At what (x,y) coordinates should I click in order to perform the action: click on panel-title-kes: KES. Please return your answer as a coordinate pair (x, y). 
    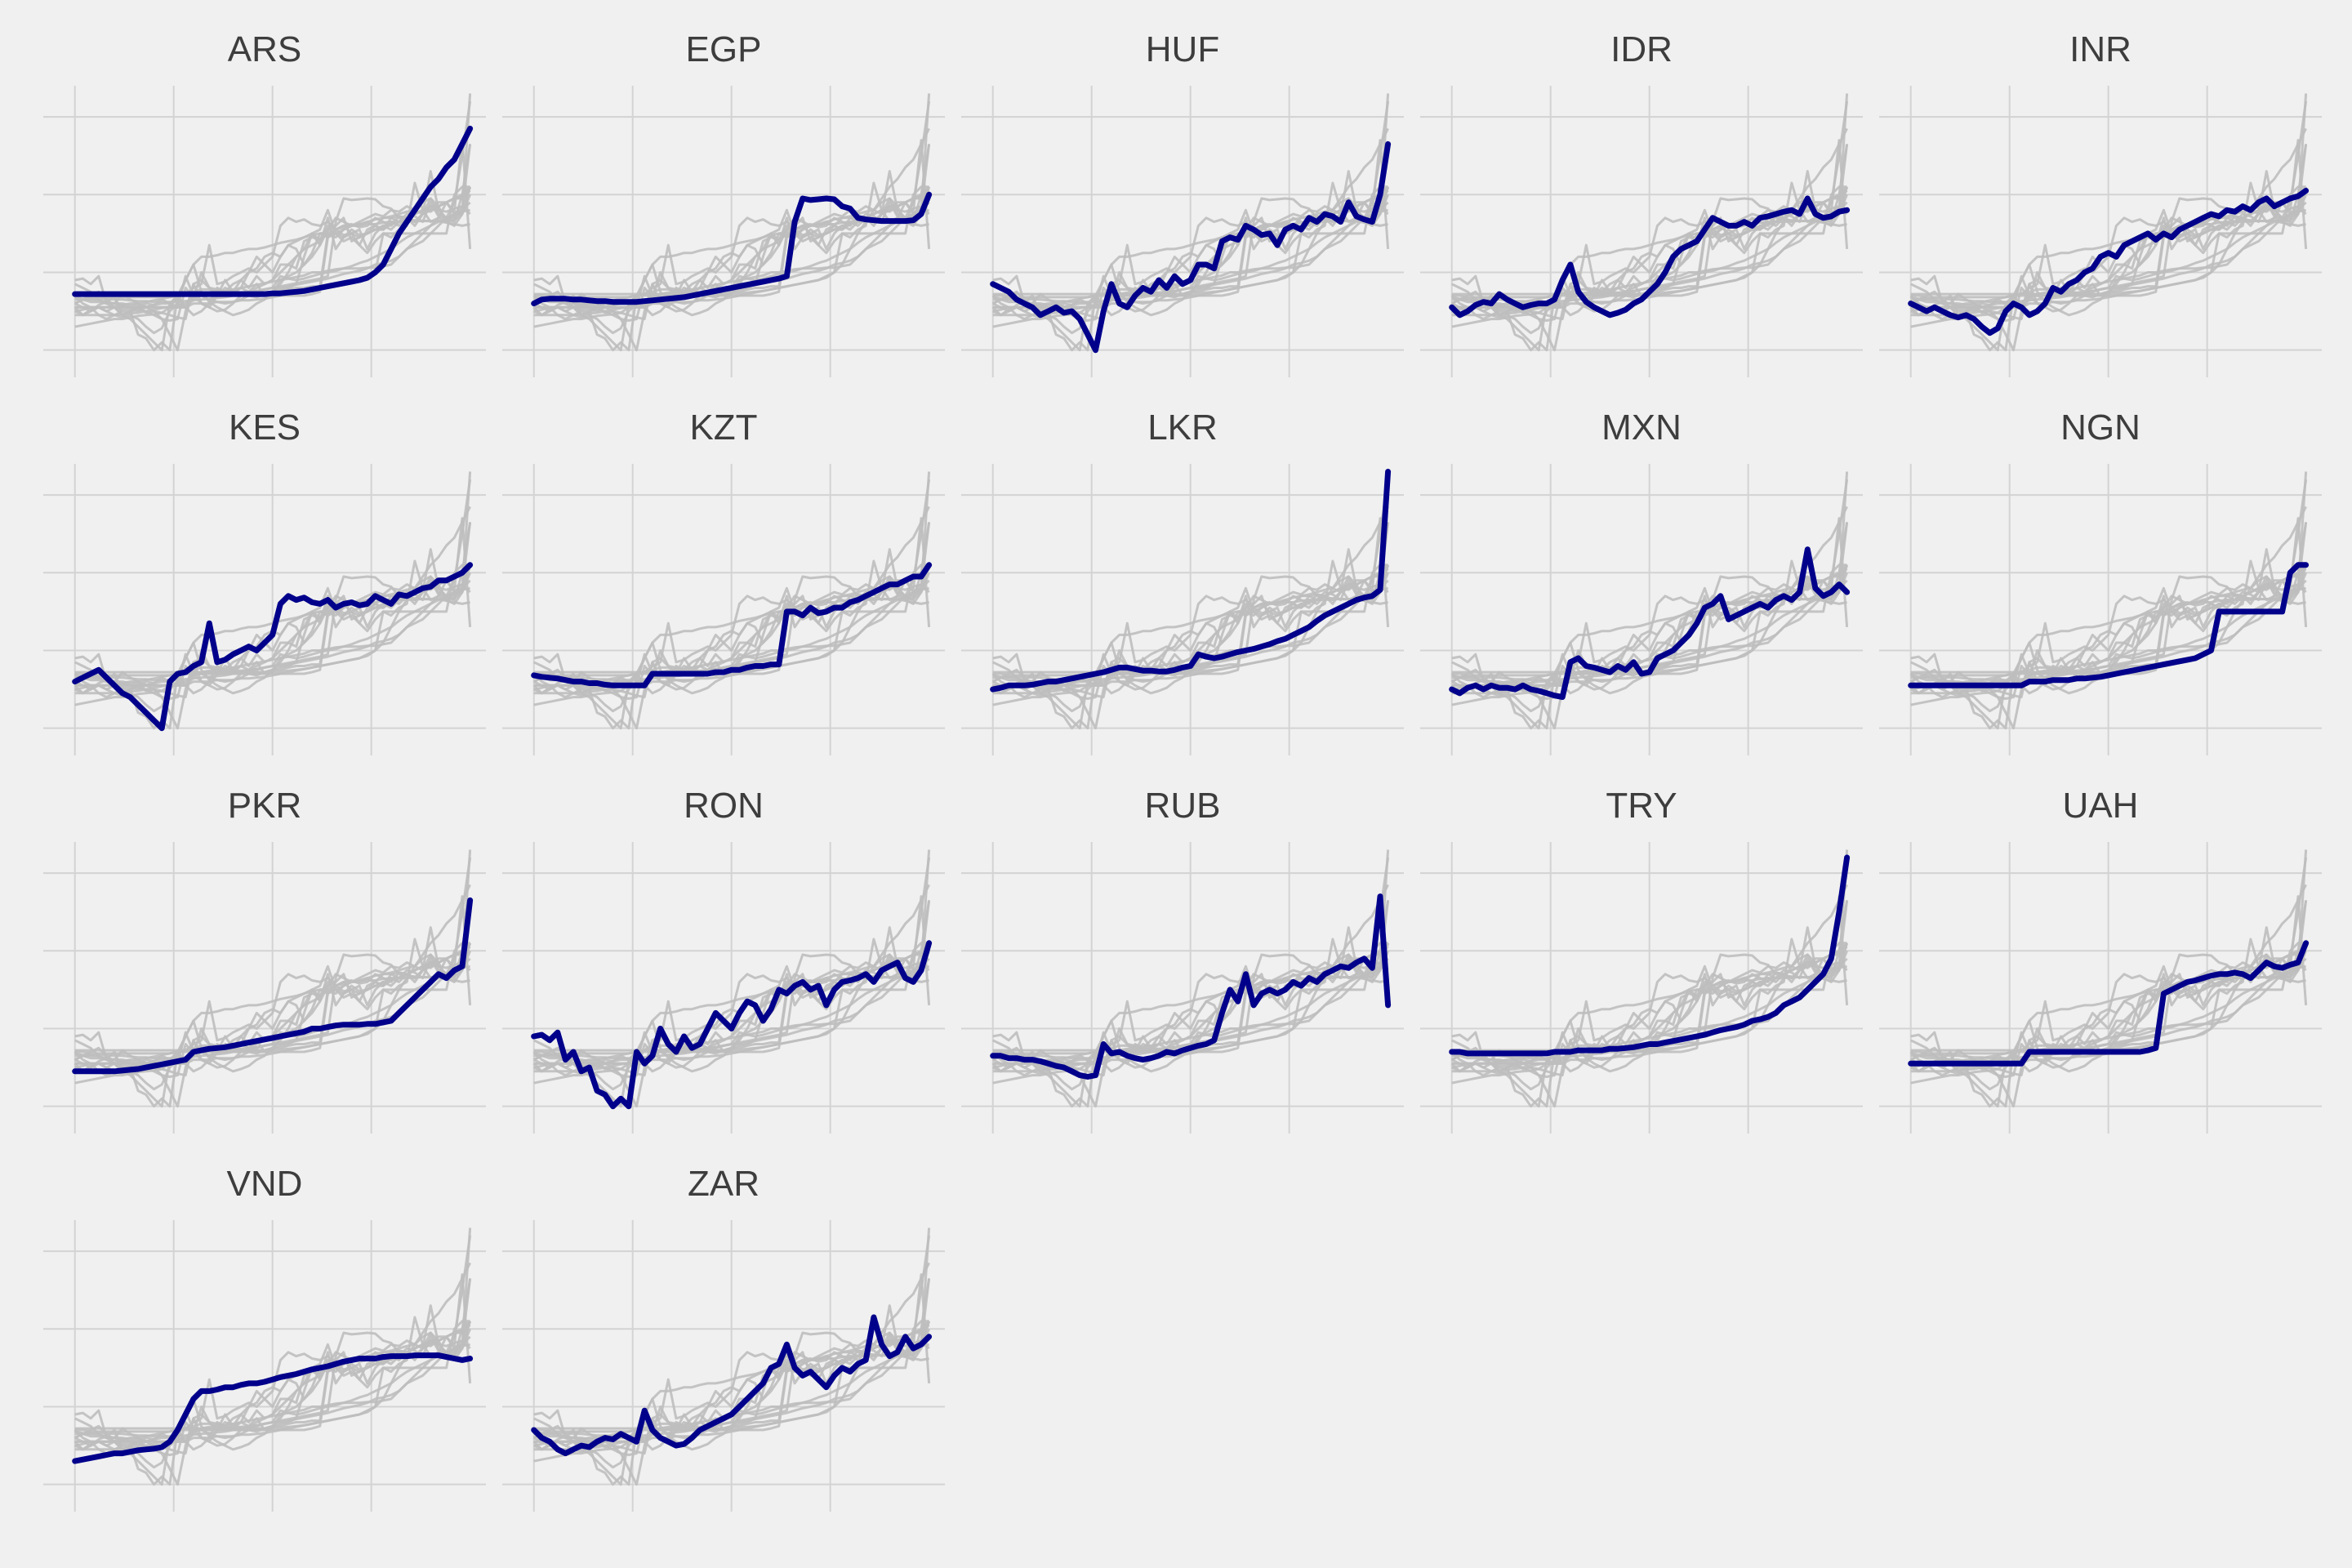
    Looking at the image, I should click on (265, 428).